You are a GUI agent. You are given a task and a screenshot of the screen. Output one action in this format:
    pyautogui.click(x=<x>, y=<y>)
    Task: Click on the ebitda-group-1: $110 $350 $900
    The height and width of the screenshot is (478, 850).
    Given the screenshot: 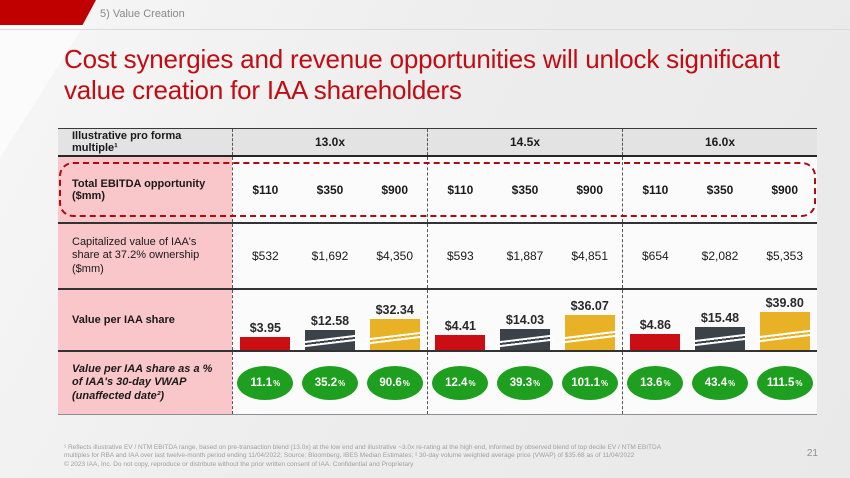 What is the action you would take?
    pyautogui.click(x=329, y=189)
    